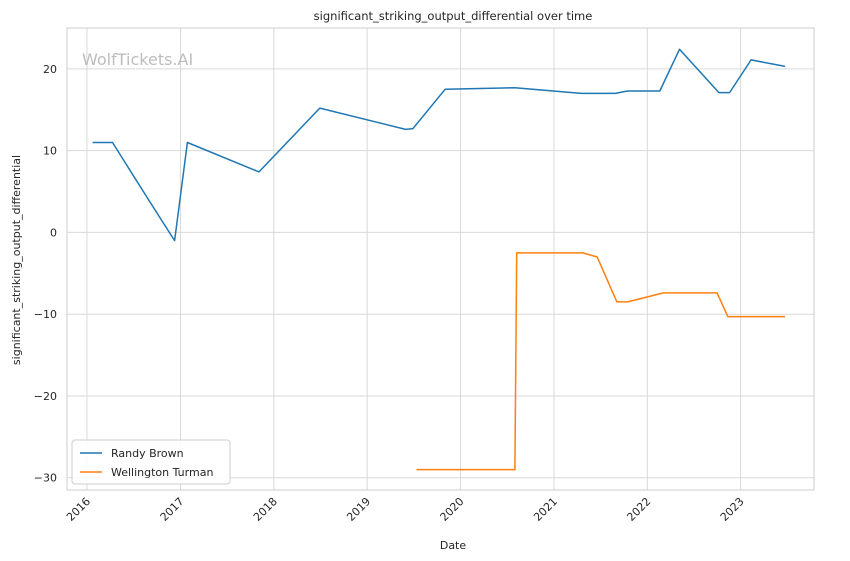 Image resolution: width=850 pixels, height=561 pixels. Describe the element at coordinates (545, 509) in the screenshot. I see `x-tick-label: 2021` at that location.